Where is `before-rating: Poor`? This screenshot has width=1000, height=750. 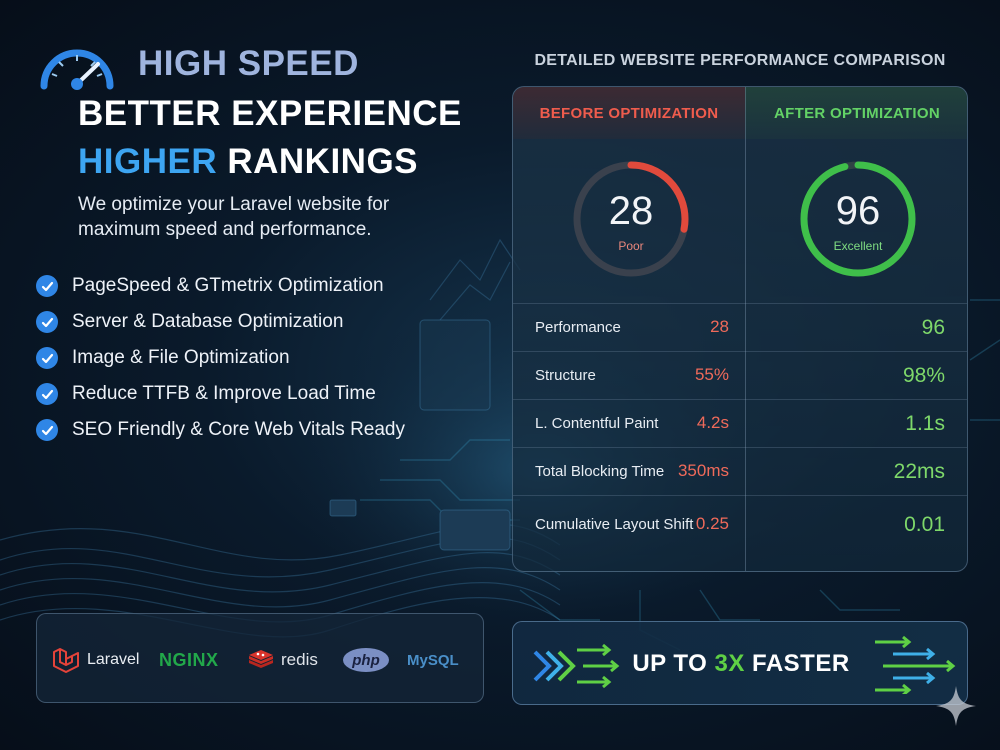
before-rating: Poor is located at coordinates (631, 246).